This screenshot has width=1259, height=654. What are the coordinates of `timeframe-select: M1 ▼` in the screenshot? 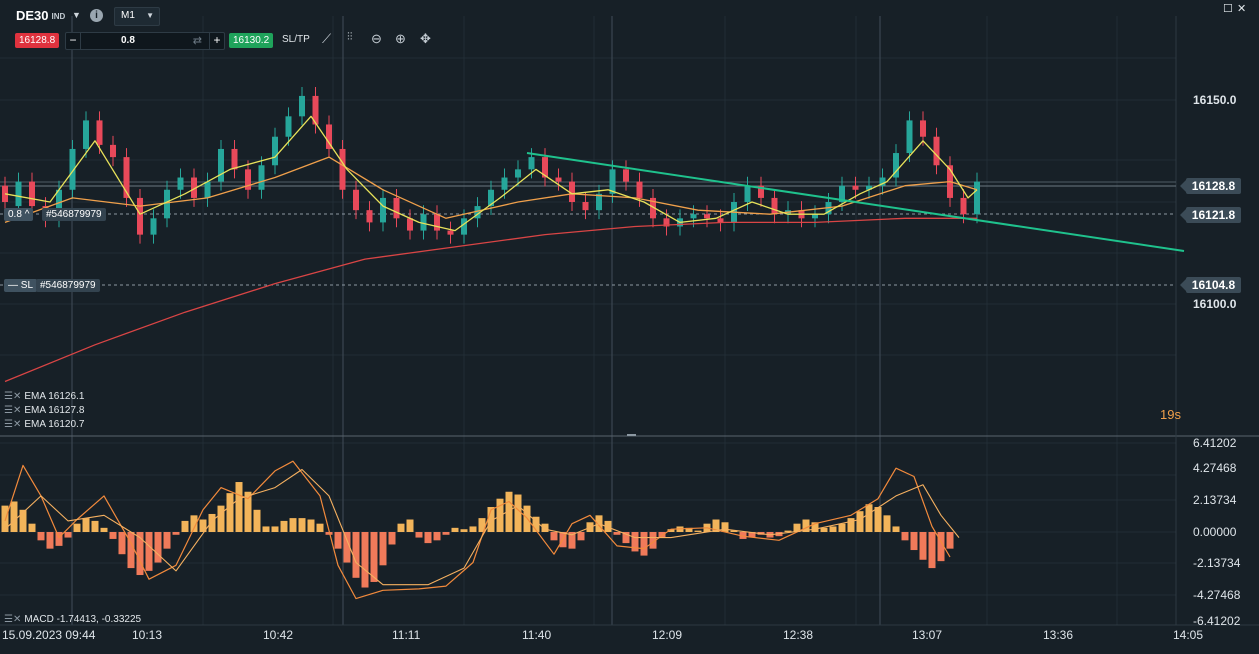 It's located at (137, 16).